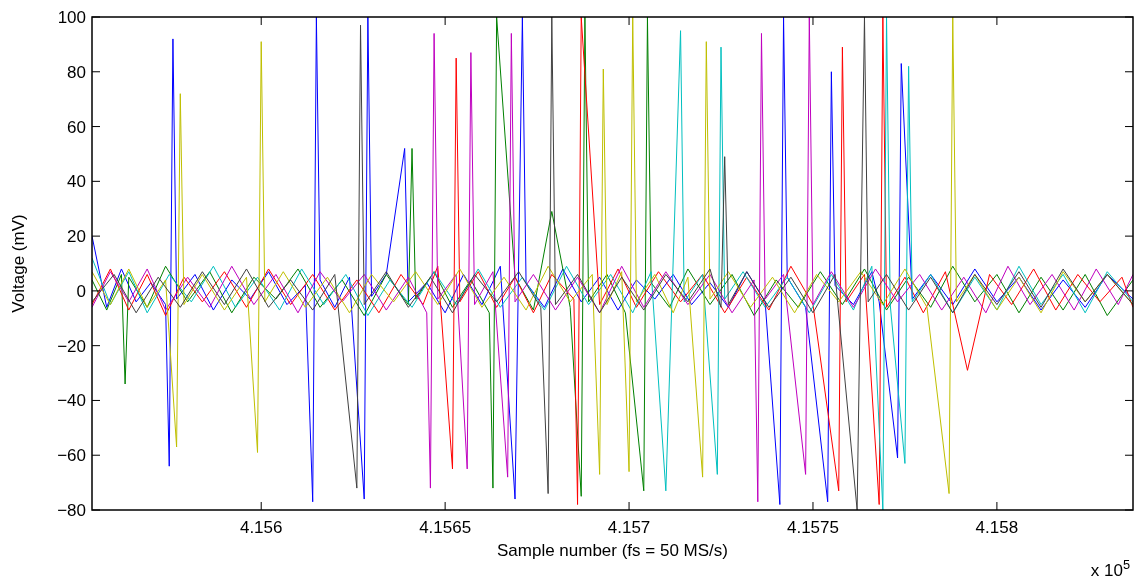 The height and width of the screenshot is (584, 1138). Describe the element at coordinates (81, 291) in the screenshot. I see `y-tick-label: 0` at that location.